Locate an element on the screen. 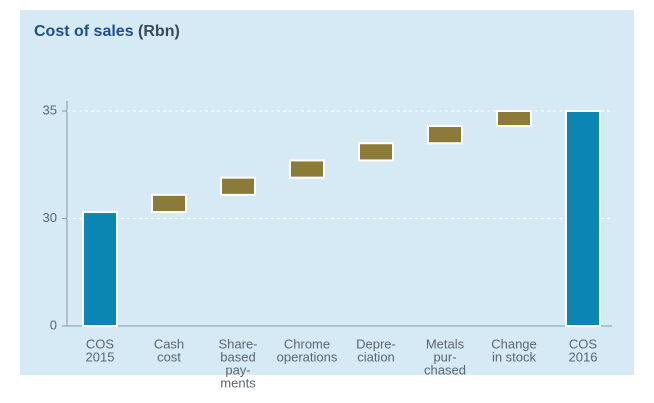  x-tick-label: in stock is located at coordinates (514, 356).